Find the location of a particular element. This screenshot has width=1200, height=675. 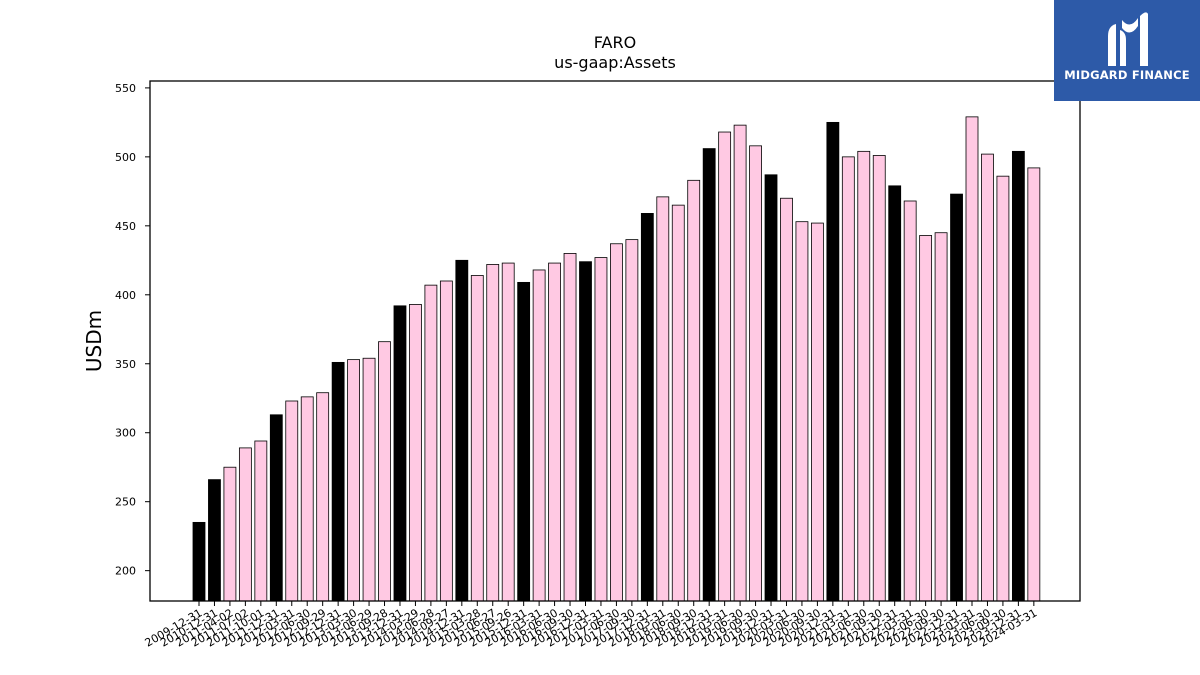

y-tick-label: 550 is located at coordinates (125, 88).